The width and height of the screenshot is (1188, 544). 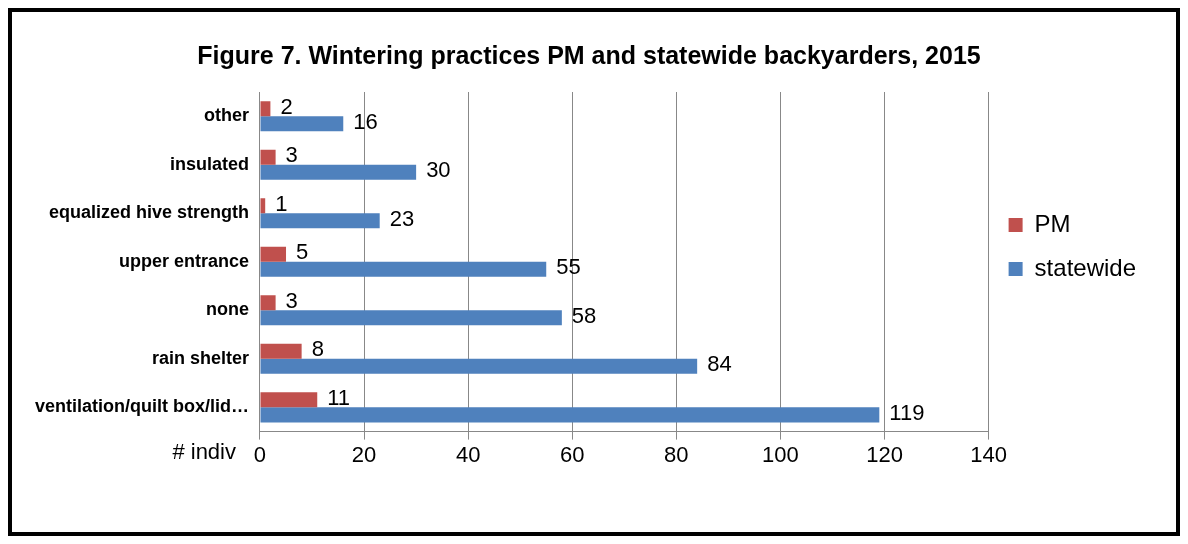 I want to click on data-label: 84, so click(x=719, y=364).